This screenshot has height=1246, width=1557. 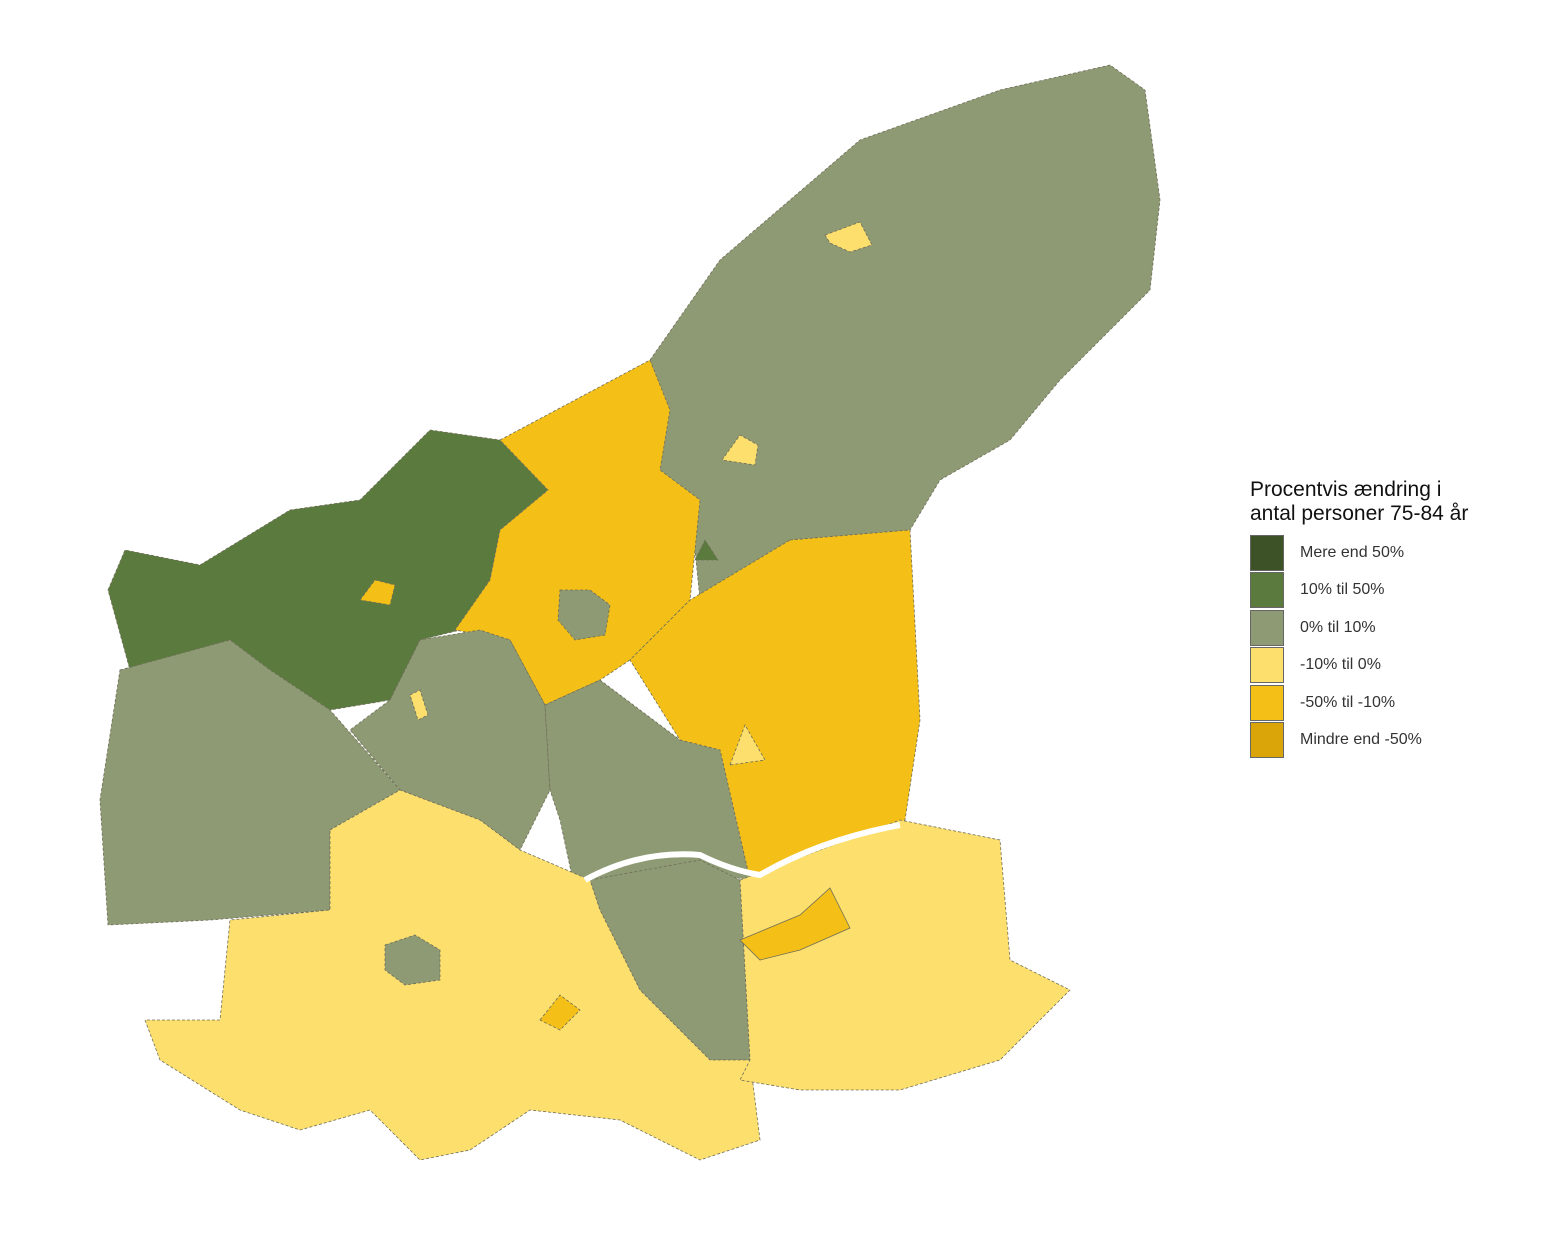 What do you see at coordinates (742, 852) in the screenshot?
I see `river` at bounding box center [742, 852].